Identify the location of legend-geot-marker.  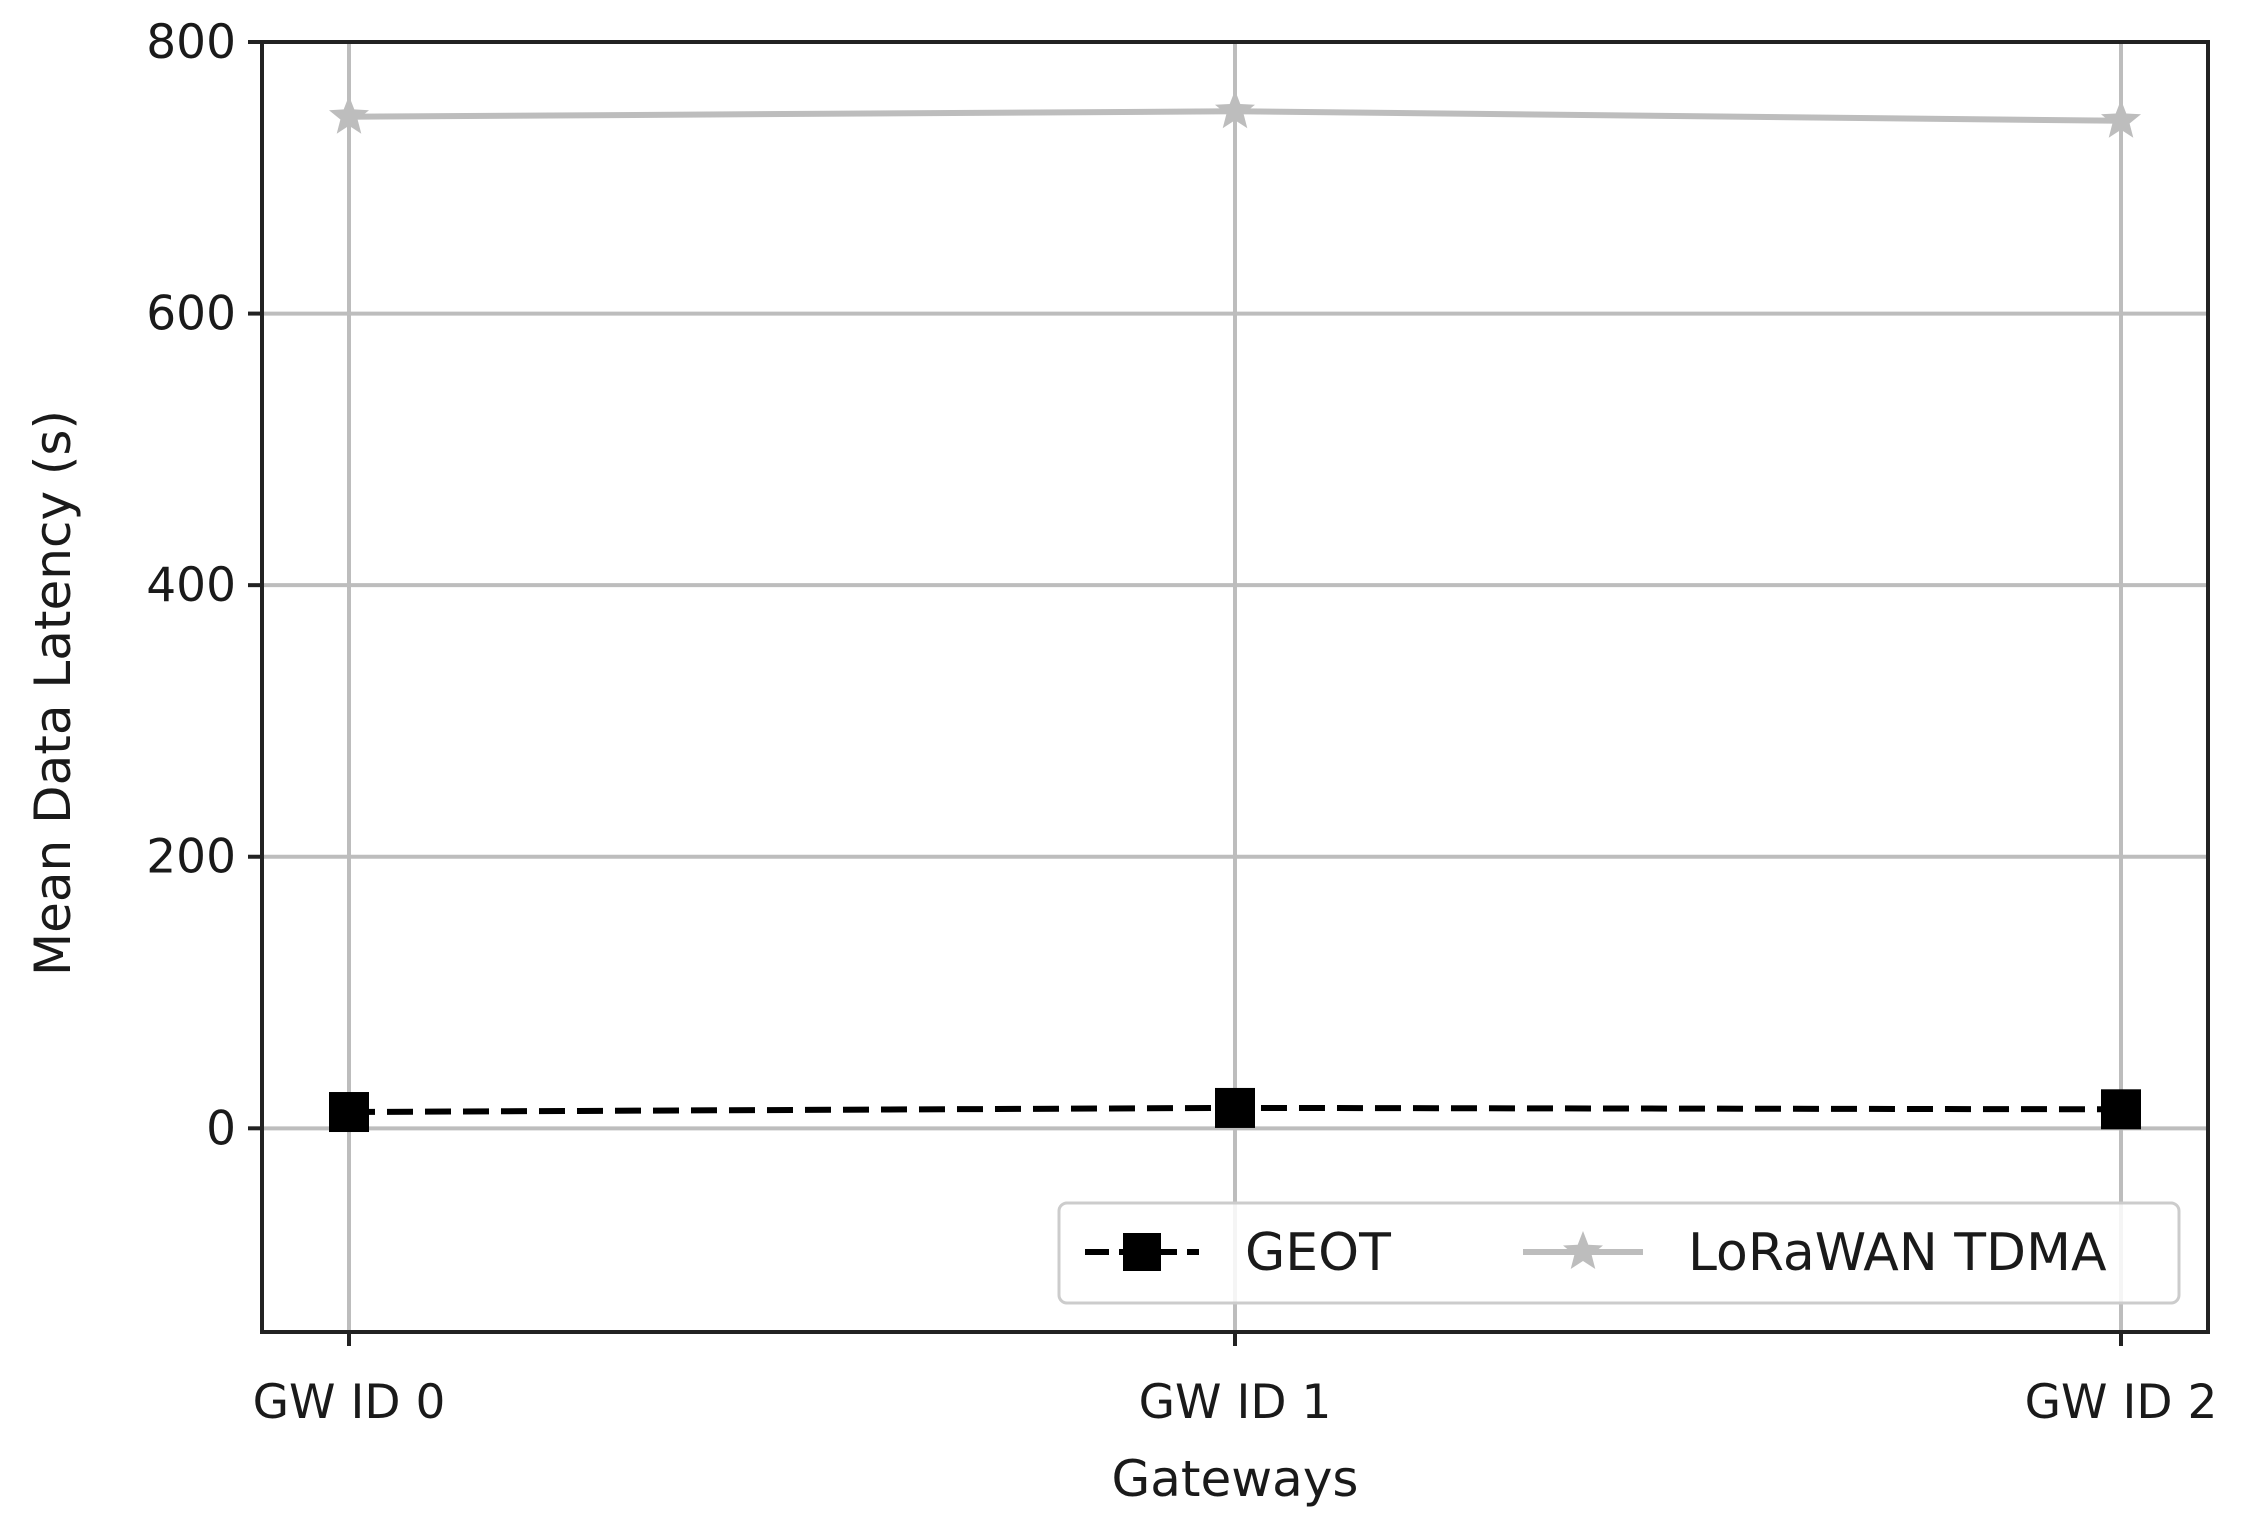
(1142, 1252).